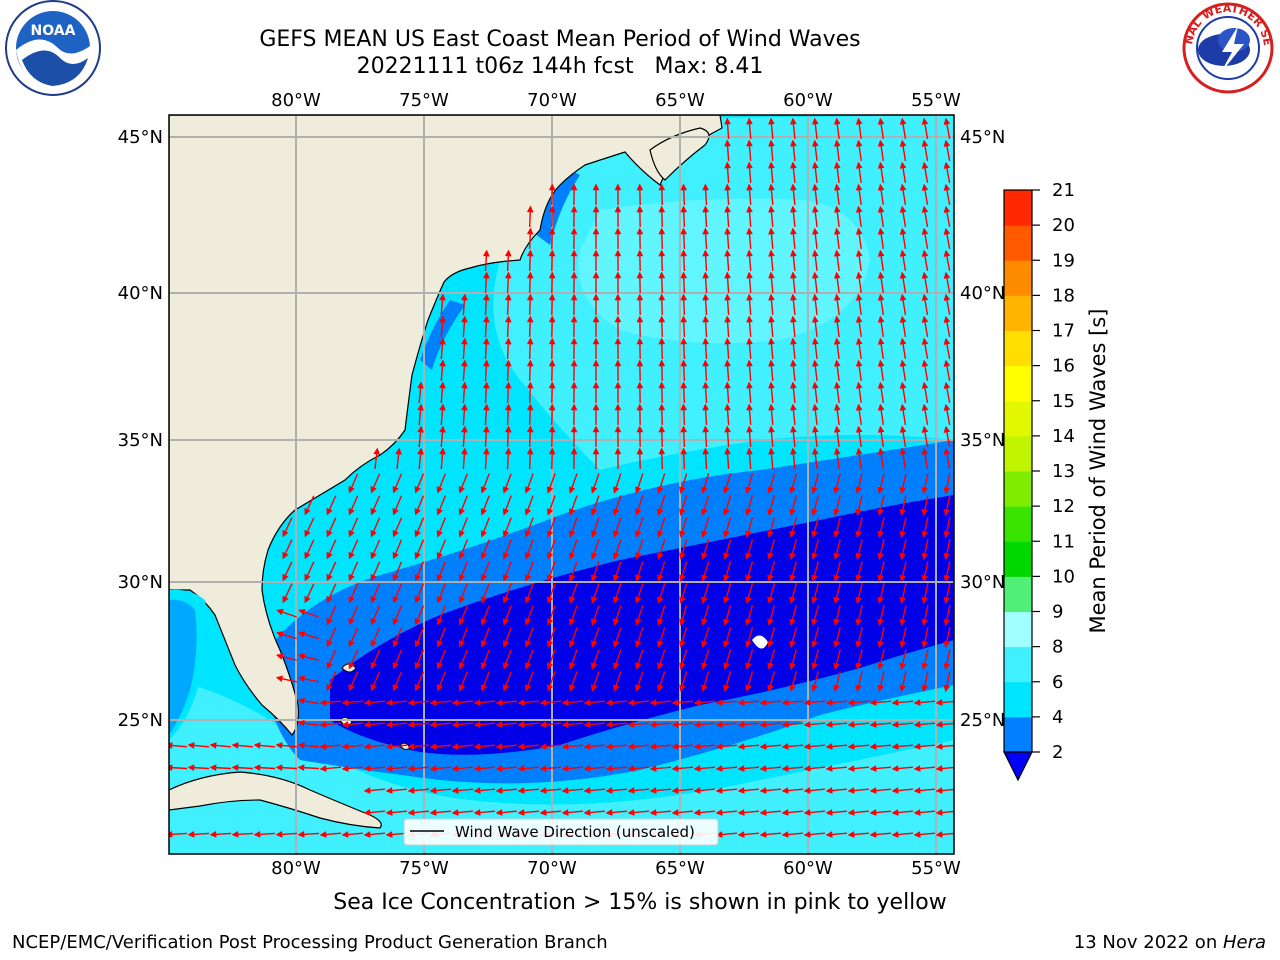 The image size is (1280, 960). I want to click on colorbar-tick-label: 9, so click(1057, 612).